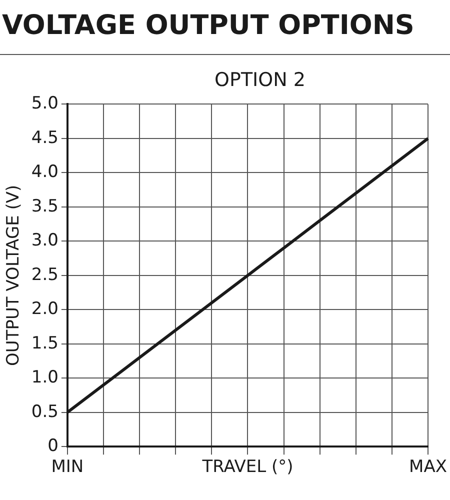 This screenshot has width=450, height=500. What do you see at coordinates (44, 309) in the screenshot?
I see `y-tick-label: 2.0` at bounding box center [44, 309].